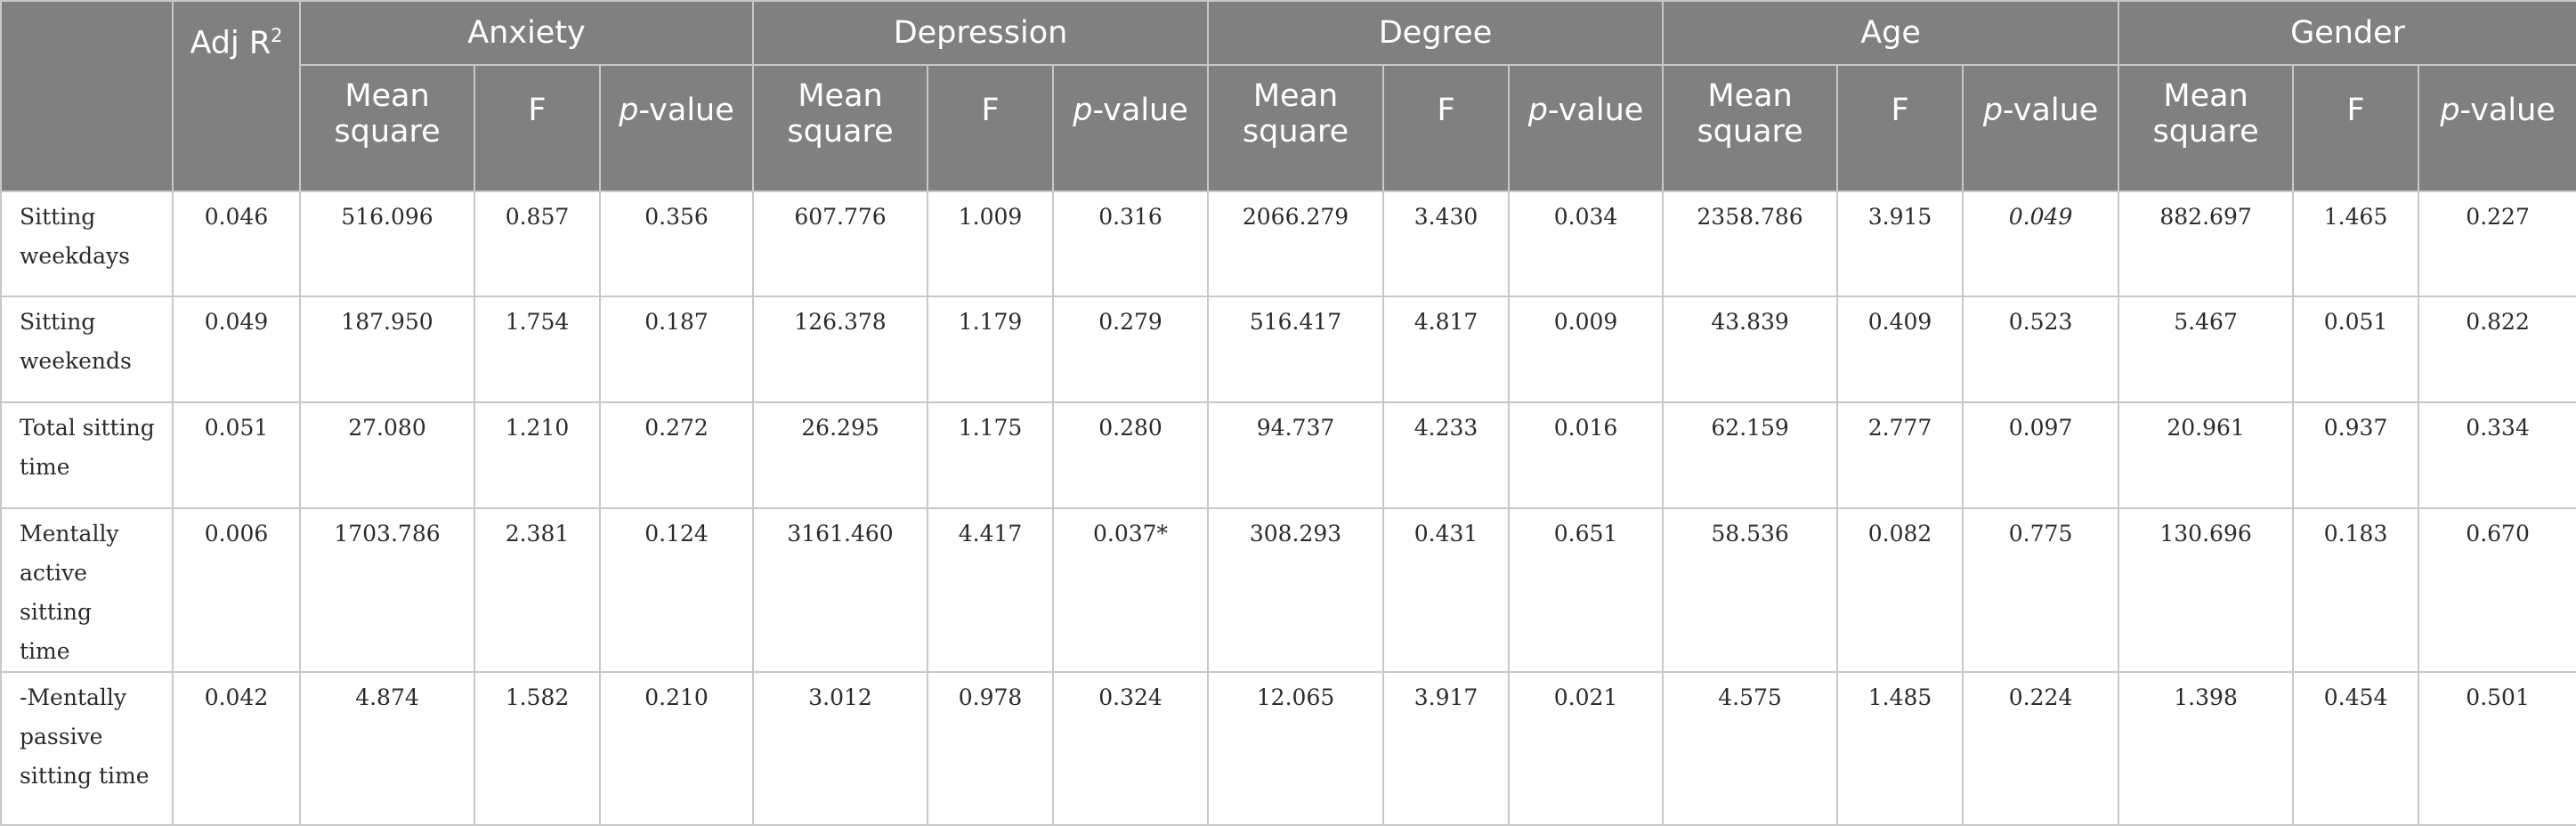 Image resolution: width=2576 pixels, height=826 pixels. Describe the element at coordinates (87, 428) in the screenshot. I see `row-label-line: Total sitting` at that location.